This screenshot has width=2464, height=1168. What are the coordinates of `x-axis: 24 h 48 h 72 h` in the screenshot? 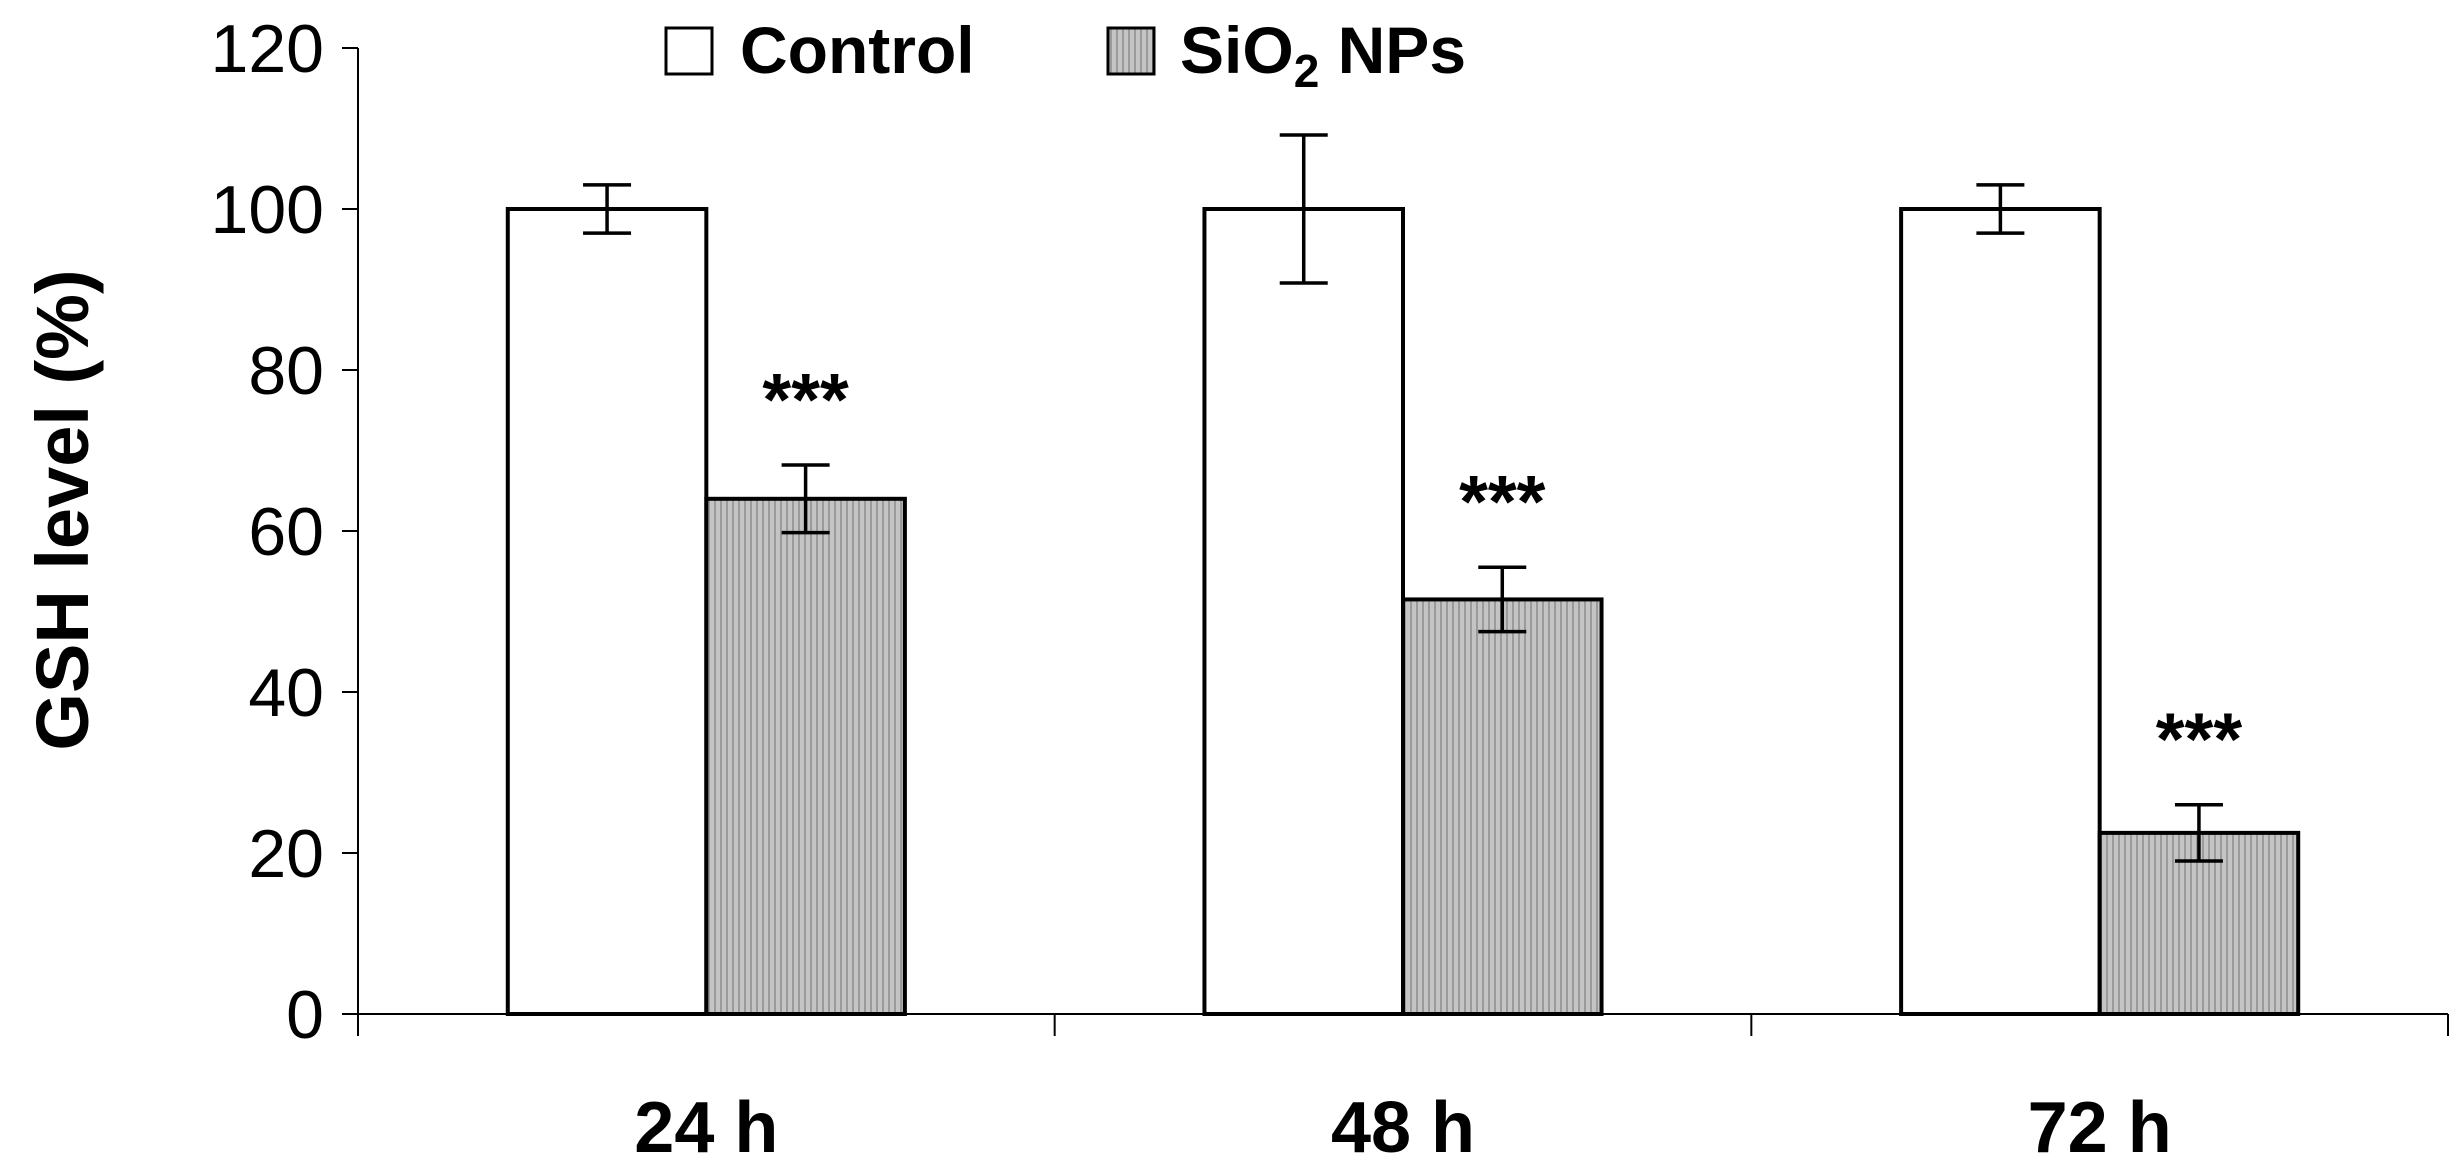 It's located at (1403, 1090).